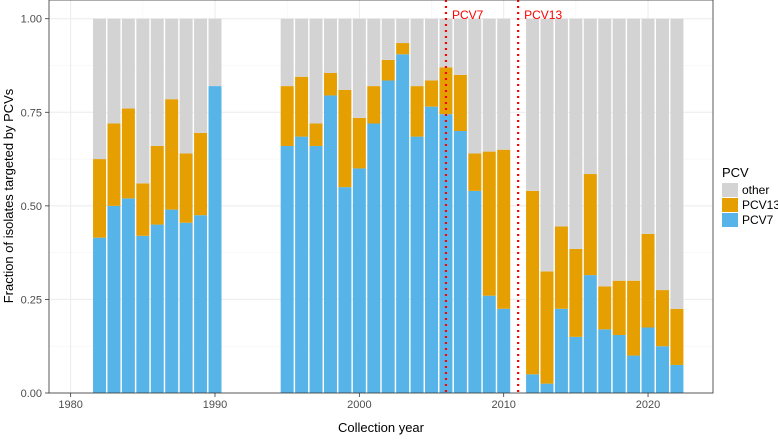 This screenshot has height=440, width=778. What do you see at coordinates (730, 190) in the screenshot?
I see `legend-swatch-other` at bounding box center [730, 190].